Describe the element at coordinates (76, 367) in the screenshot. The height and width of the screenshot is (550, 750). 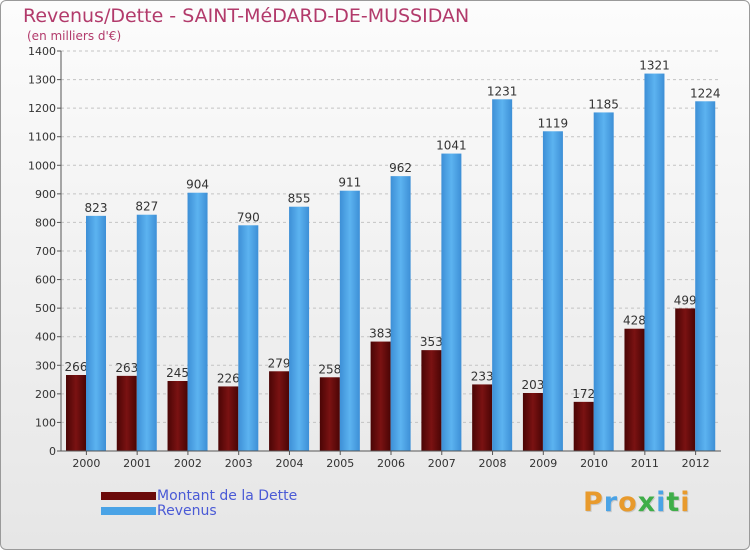
I see `data-label-dette: 266` at that location.